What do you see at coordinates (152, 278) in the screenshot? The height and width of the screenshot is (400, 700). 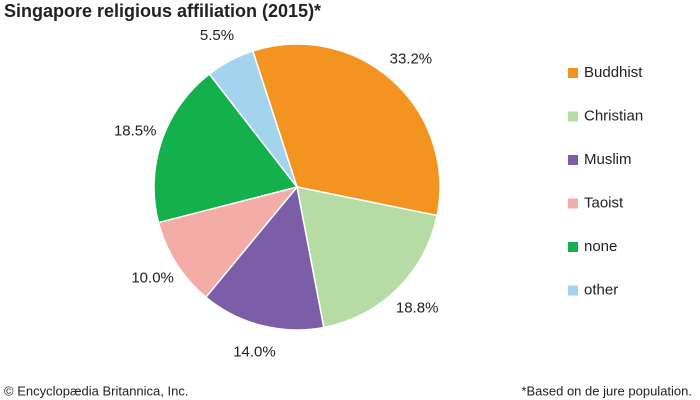 I see `data-label: 10.0%` at bounding box center [152, 278].